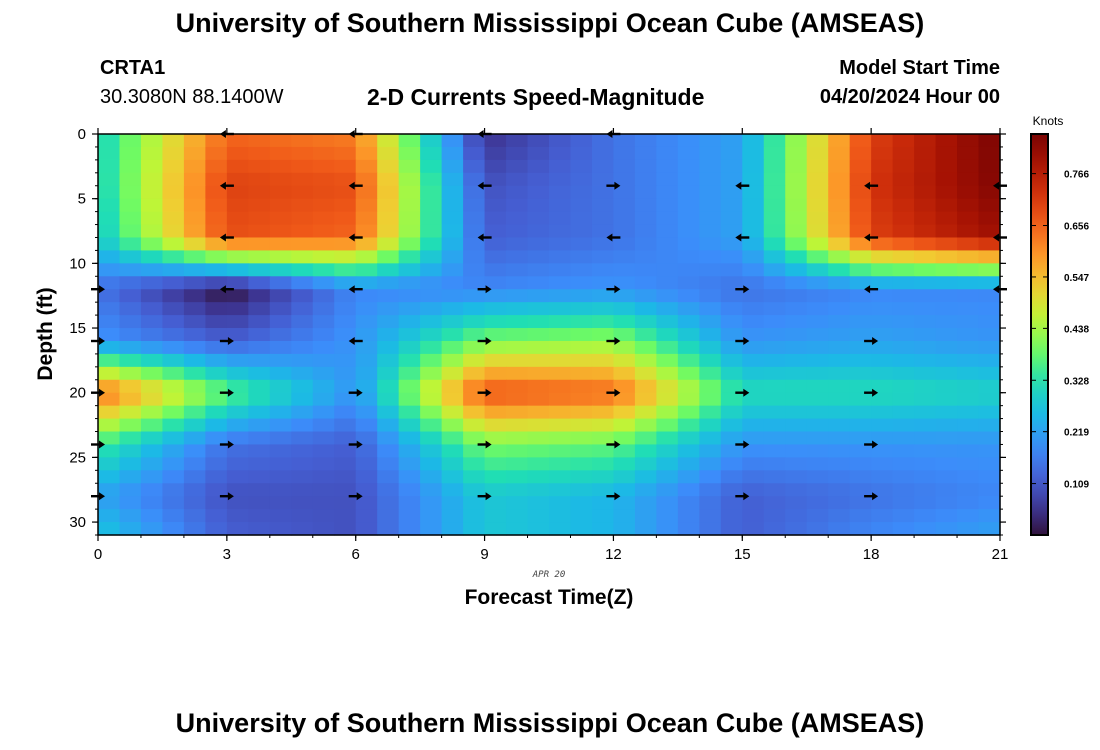  I want to click on colorbar-tick-label: 0.656, so click(1076, 227).